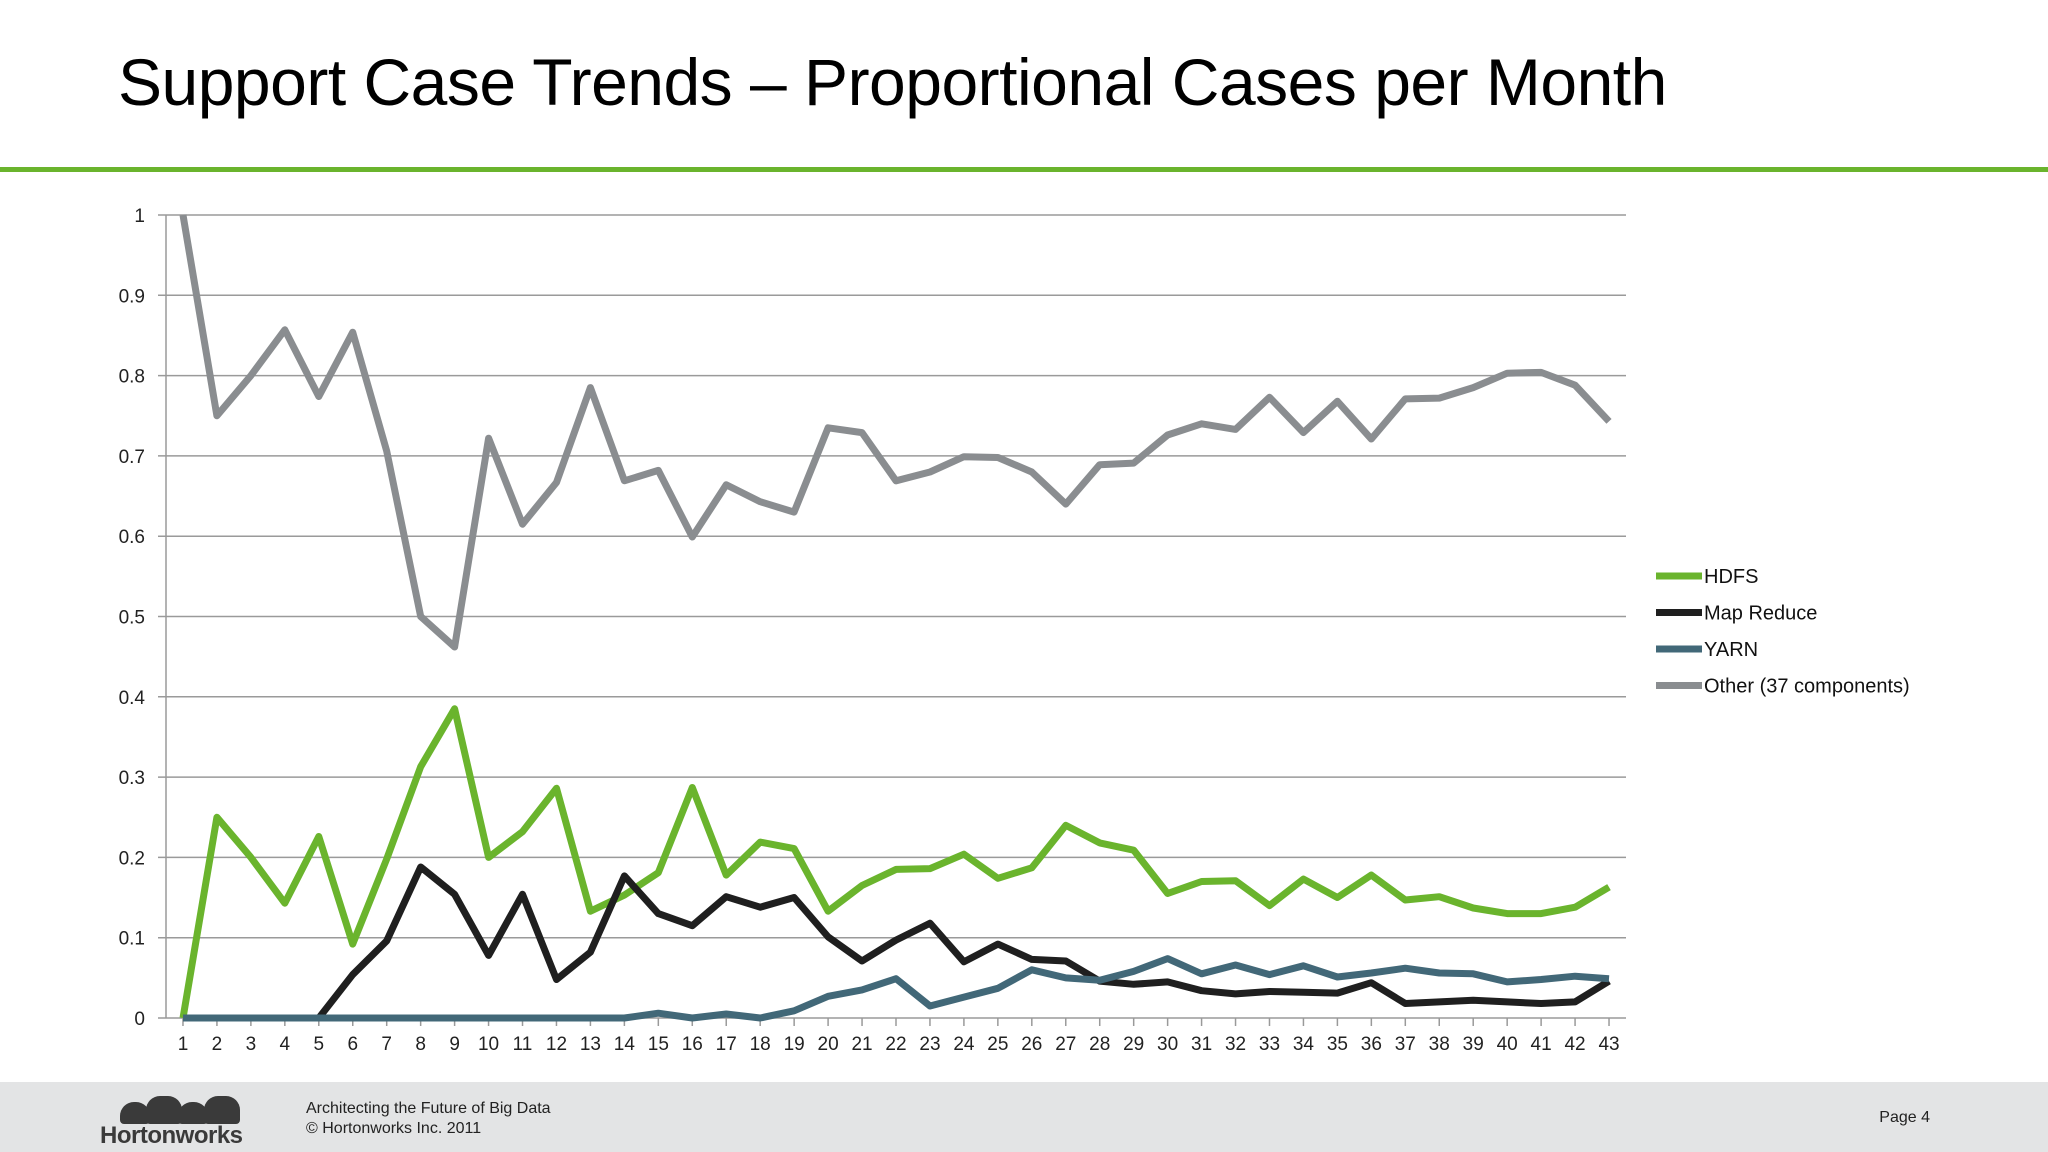 This screenshot has width=2048, height=1152. What do you see at coordinates (132, 778) in the screenshot?
I see `y-tick-label: 0.3` at bounding box center [132, 778].